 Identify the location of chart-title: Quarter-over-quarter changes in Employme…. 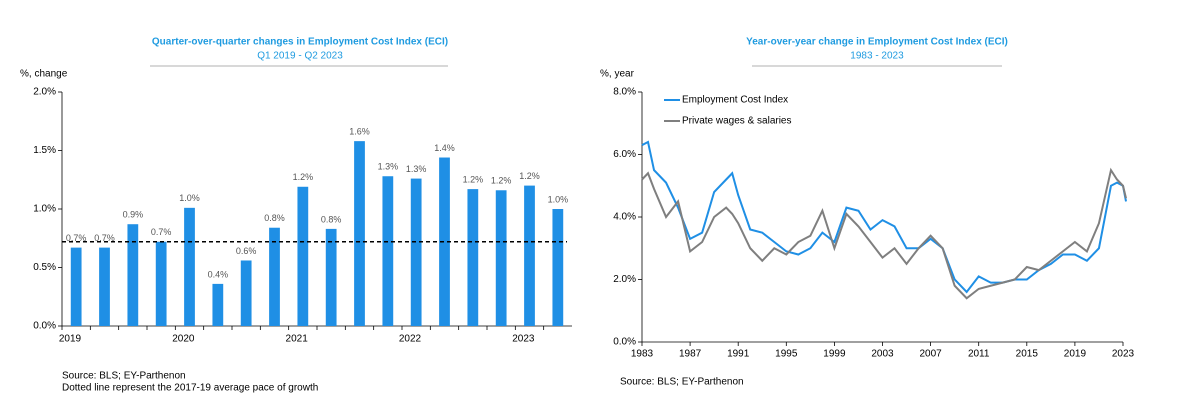
(300, 42).